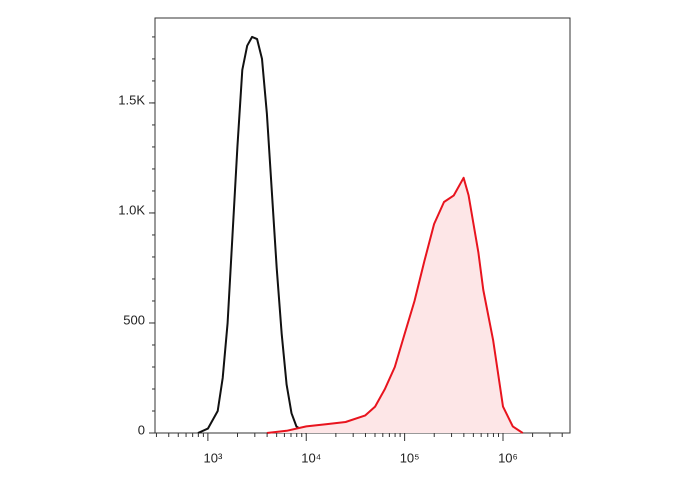  Describe the element at coordinates (141, 429) in the screenshot. I see `y-tick-label: 0` at that location.